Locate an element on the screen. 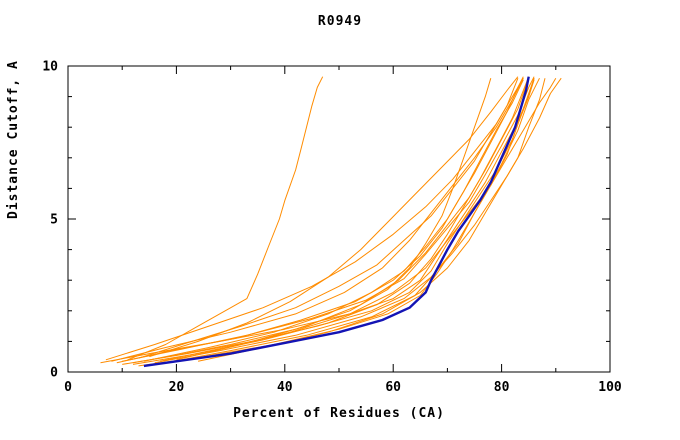 Image resolution: width=680 pixels, height=440 pixels. x-axis-label: Percent of Residues (CA) is located at coordinates (339, 413).